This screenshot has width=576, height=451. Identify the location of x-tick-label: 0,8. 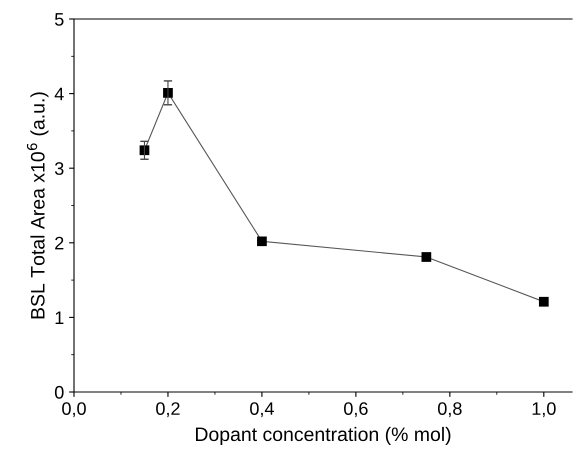
(450, 410).